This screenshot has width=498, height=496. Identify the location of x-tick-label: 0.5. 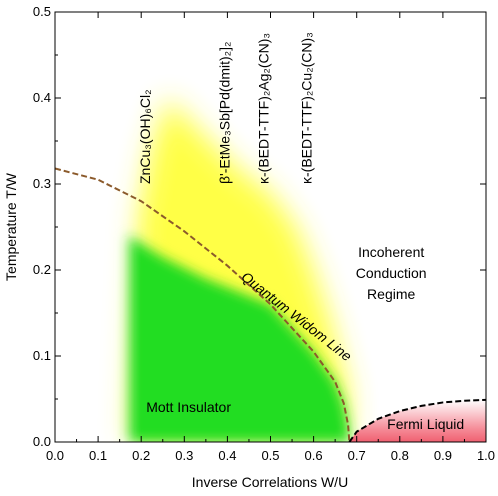
(270, 455).